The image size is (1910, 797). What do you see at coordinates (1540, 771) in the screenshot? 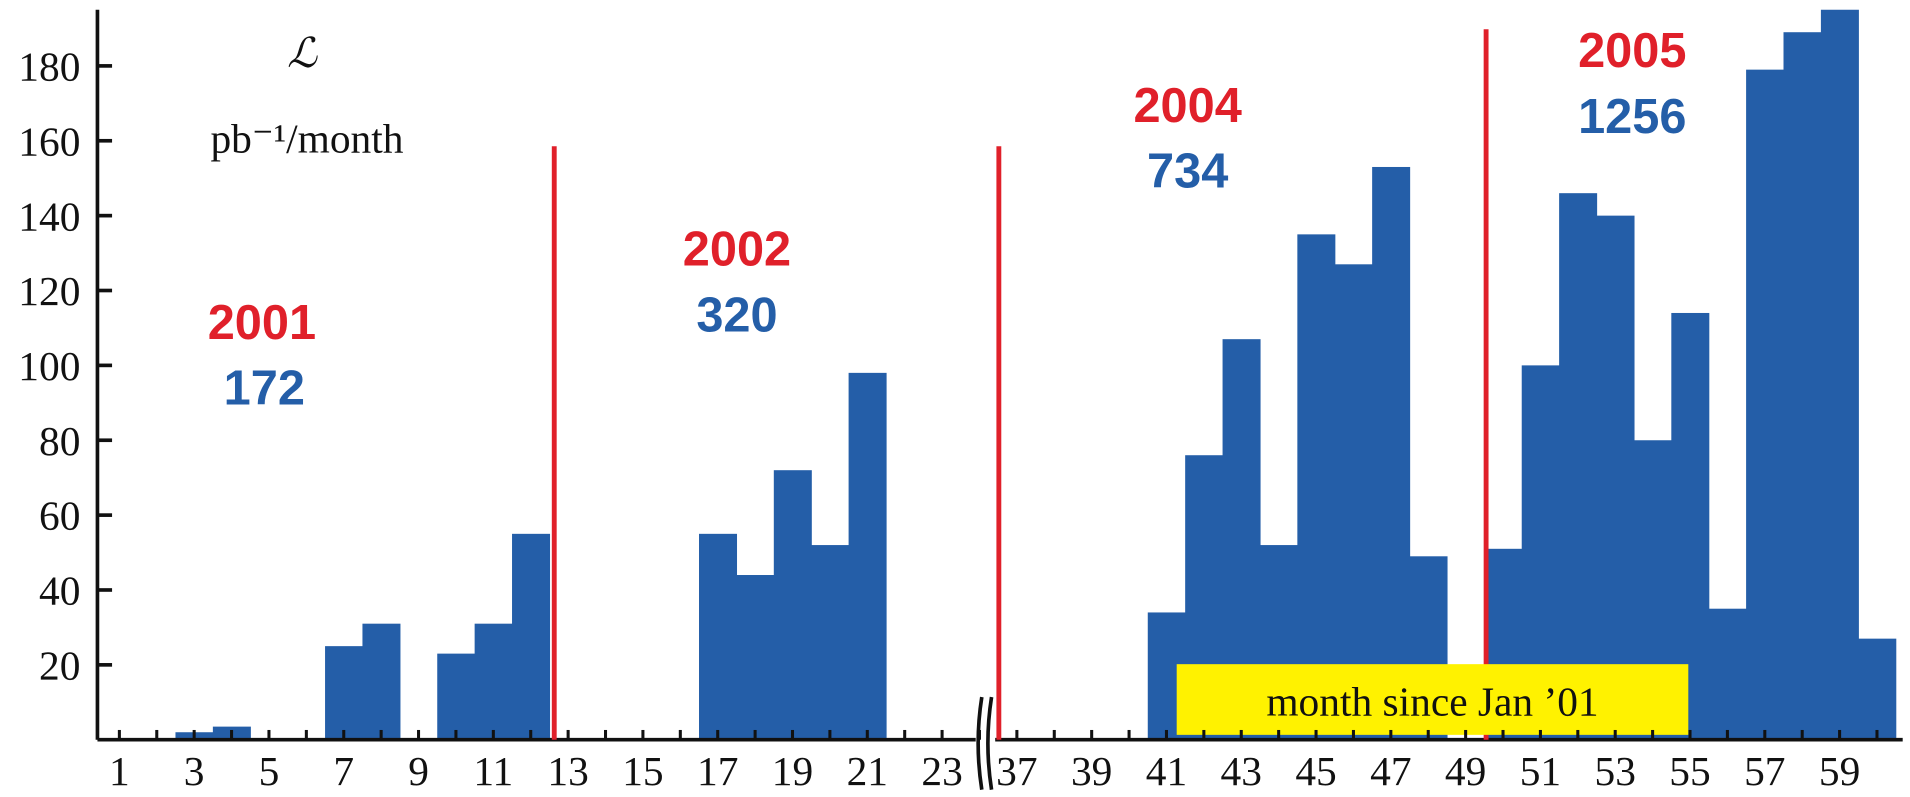
I see `x-tick-label: 51` at bounding box center [1540, 771].